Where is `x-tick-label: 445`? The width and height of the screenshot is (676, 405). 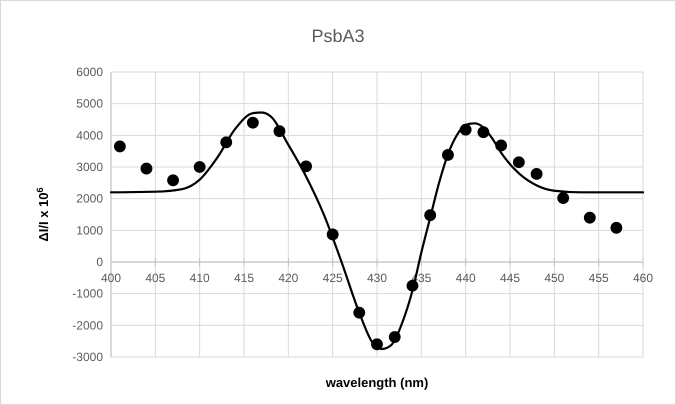 x-tick-label: 445 is located at coordinates (510, 278).